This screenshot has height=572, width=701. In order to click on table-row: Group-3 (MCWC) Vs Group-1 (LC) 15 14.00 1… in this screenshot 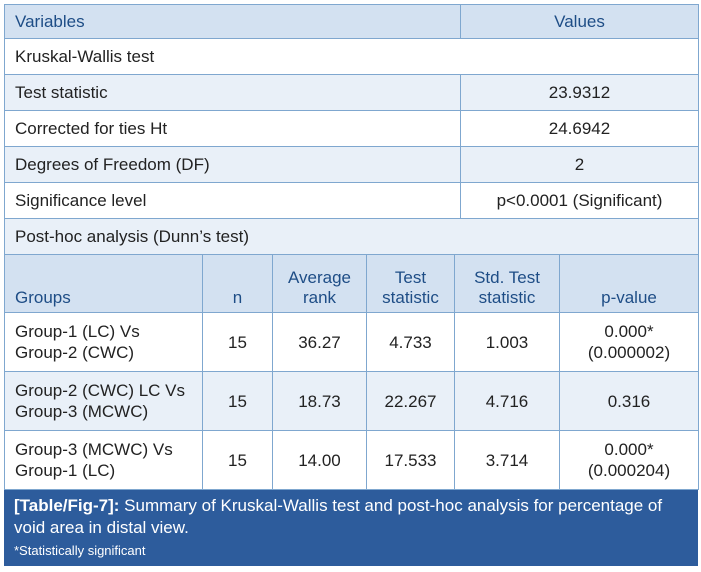, I will do `click(351, 460)`.